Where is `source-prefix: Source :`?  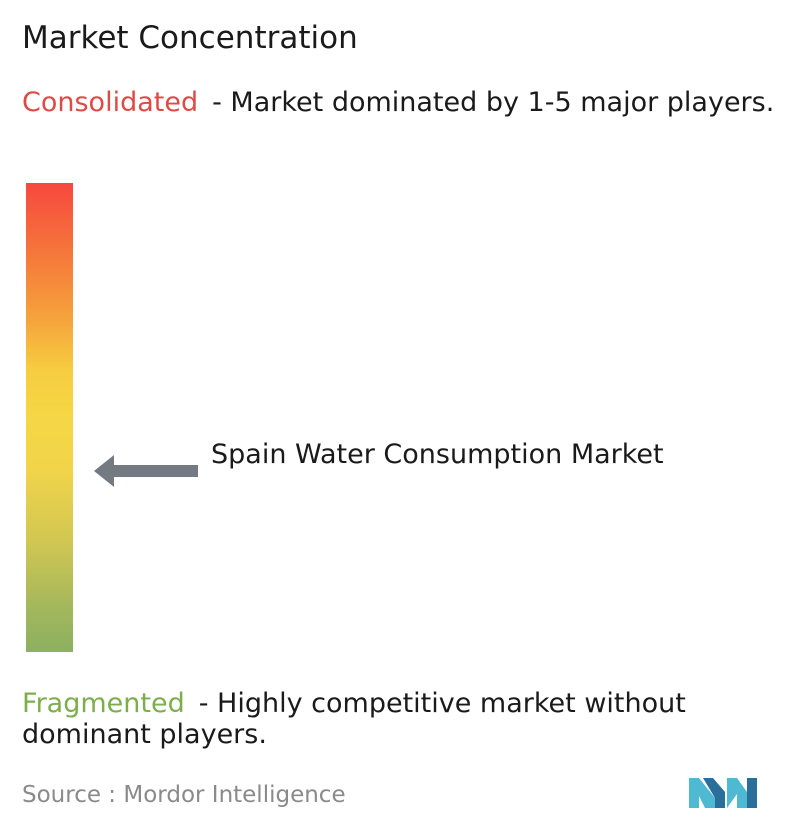 source-prefix: Source : is located at coordinates (69, 795).